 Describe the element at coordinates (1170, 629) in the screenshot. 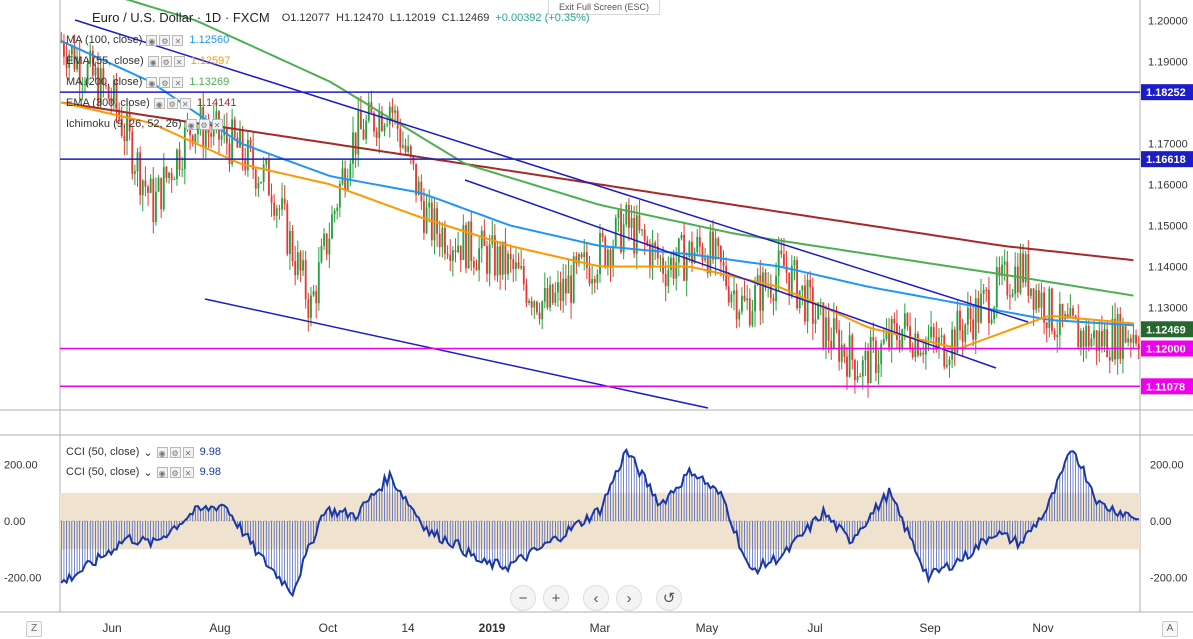

I see `auto-scale-button: A` at that location.